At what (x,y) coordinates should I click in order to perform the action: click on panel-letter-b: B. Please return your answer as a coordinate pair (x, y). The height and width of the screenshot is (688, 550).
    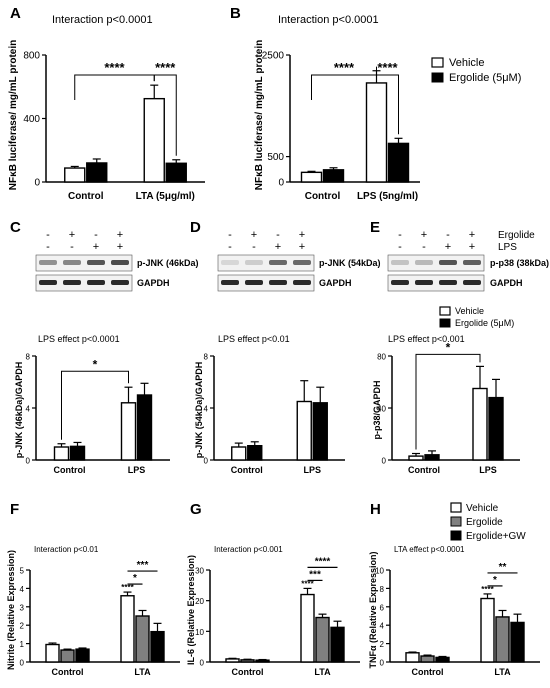
    Looking at the image, I should click on (235, 13).